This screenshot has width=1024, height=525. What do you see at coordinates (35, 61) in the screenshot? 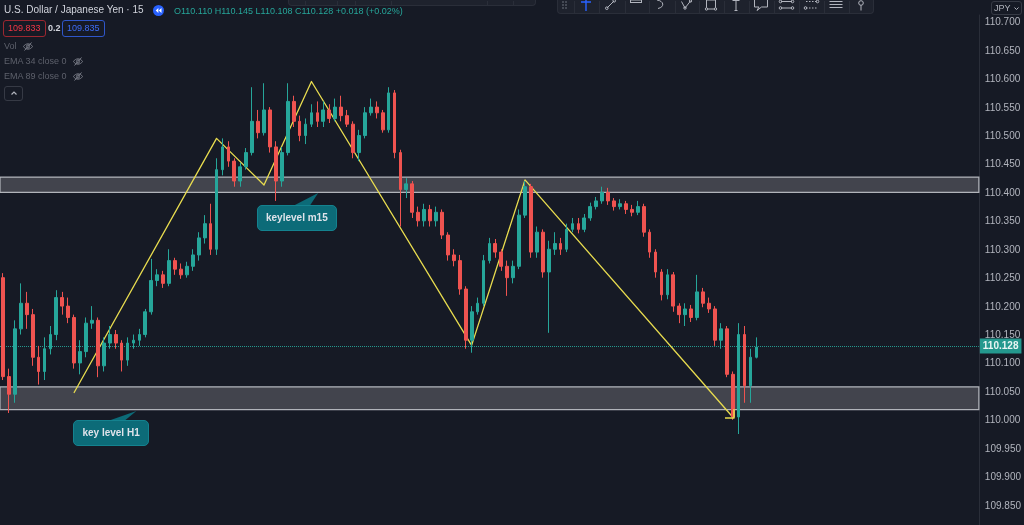
I see `annotation: EMA 34 close 0` at bounding box center [35, 61].